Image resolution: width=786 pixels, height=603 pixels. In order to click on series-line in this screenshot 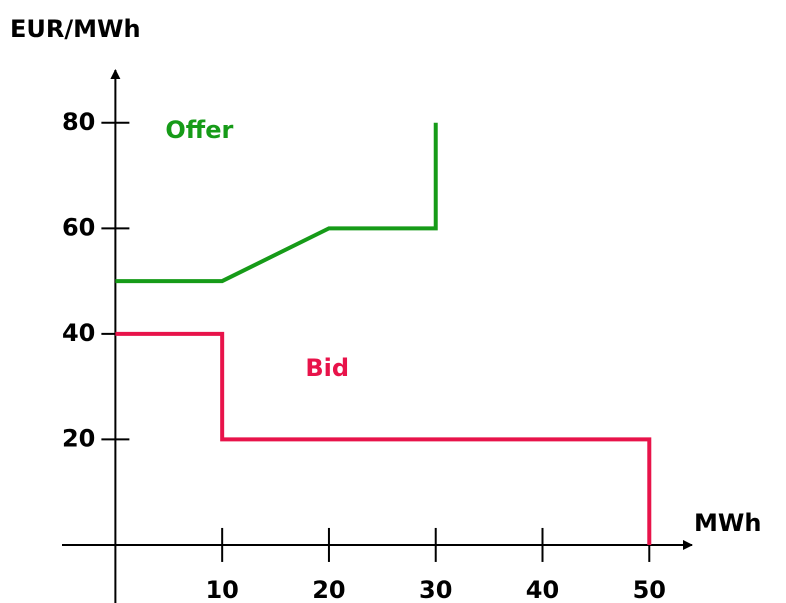, I will do `click(276, 203)`.